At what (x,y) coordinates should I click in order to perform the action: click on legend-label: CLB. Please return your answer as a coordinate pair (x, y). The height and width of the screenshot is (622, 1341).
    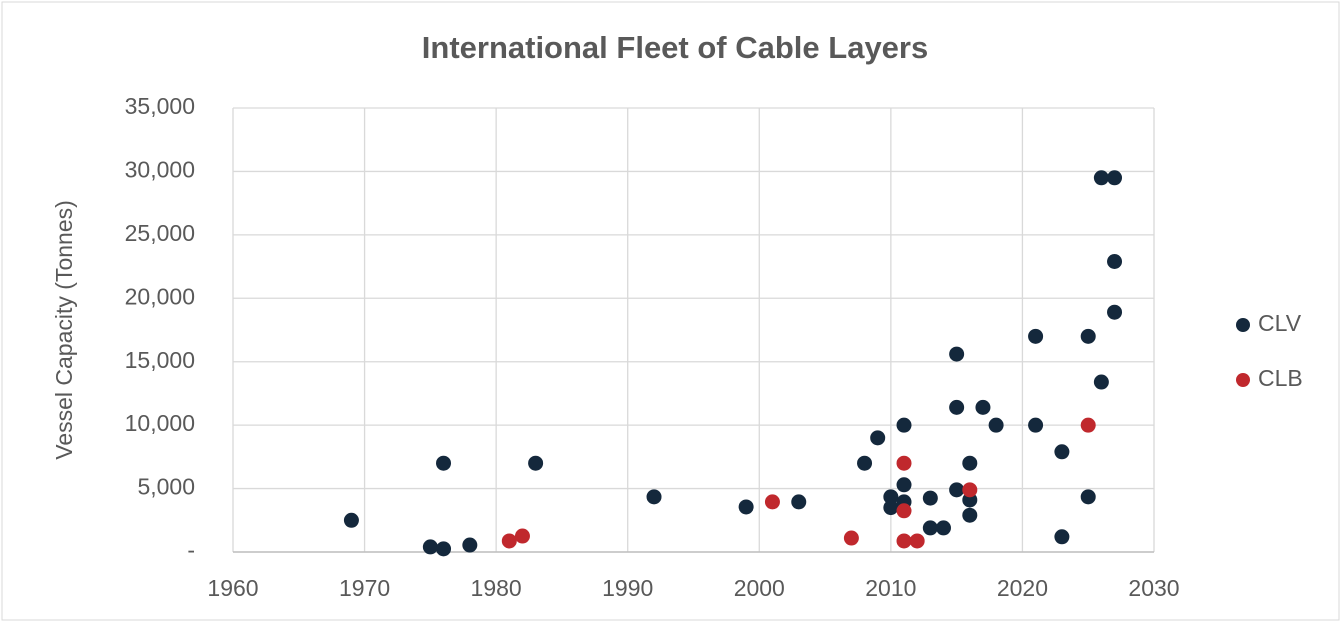
    Looking at the image, I should click on (1280, 378).